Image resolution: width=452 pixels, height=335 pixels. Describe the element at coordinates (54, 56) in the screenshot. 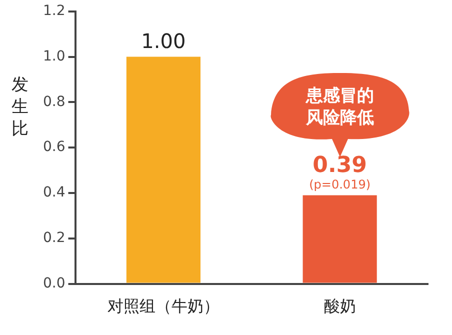

I see `y-tick-label: 1.0` at that location.